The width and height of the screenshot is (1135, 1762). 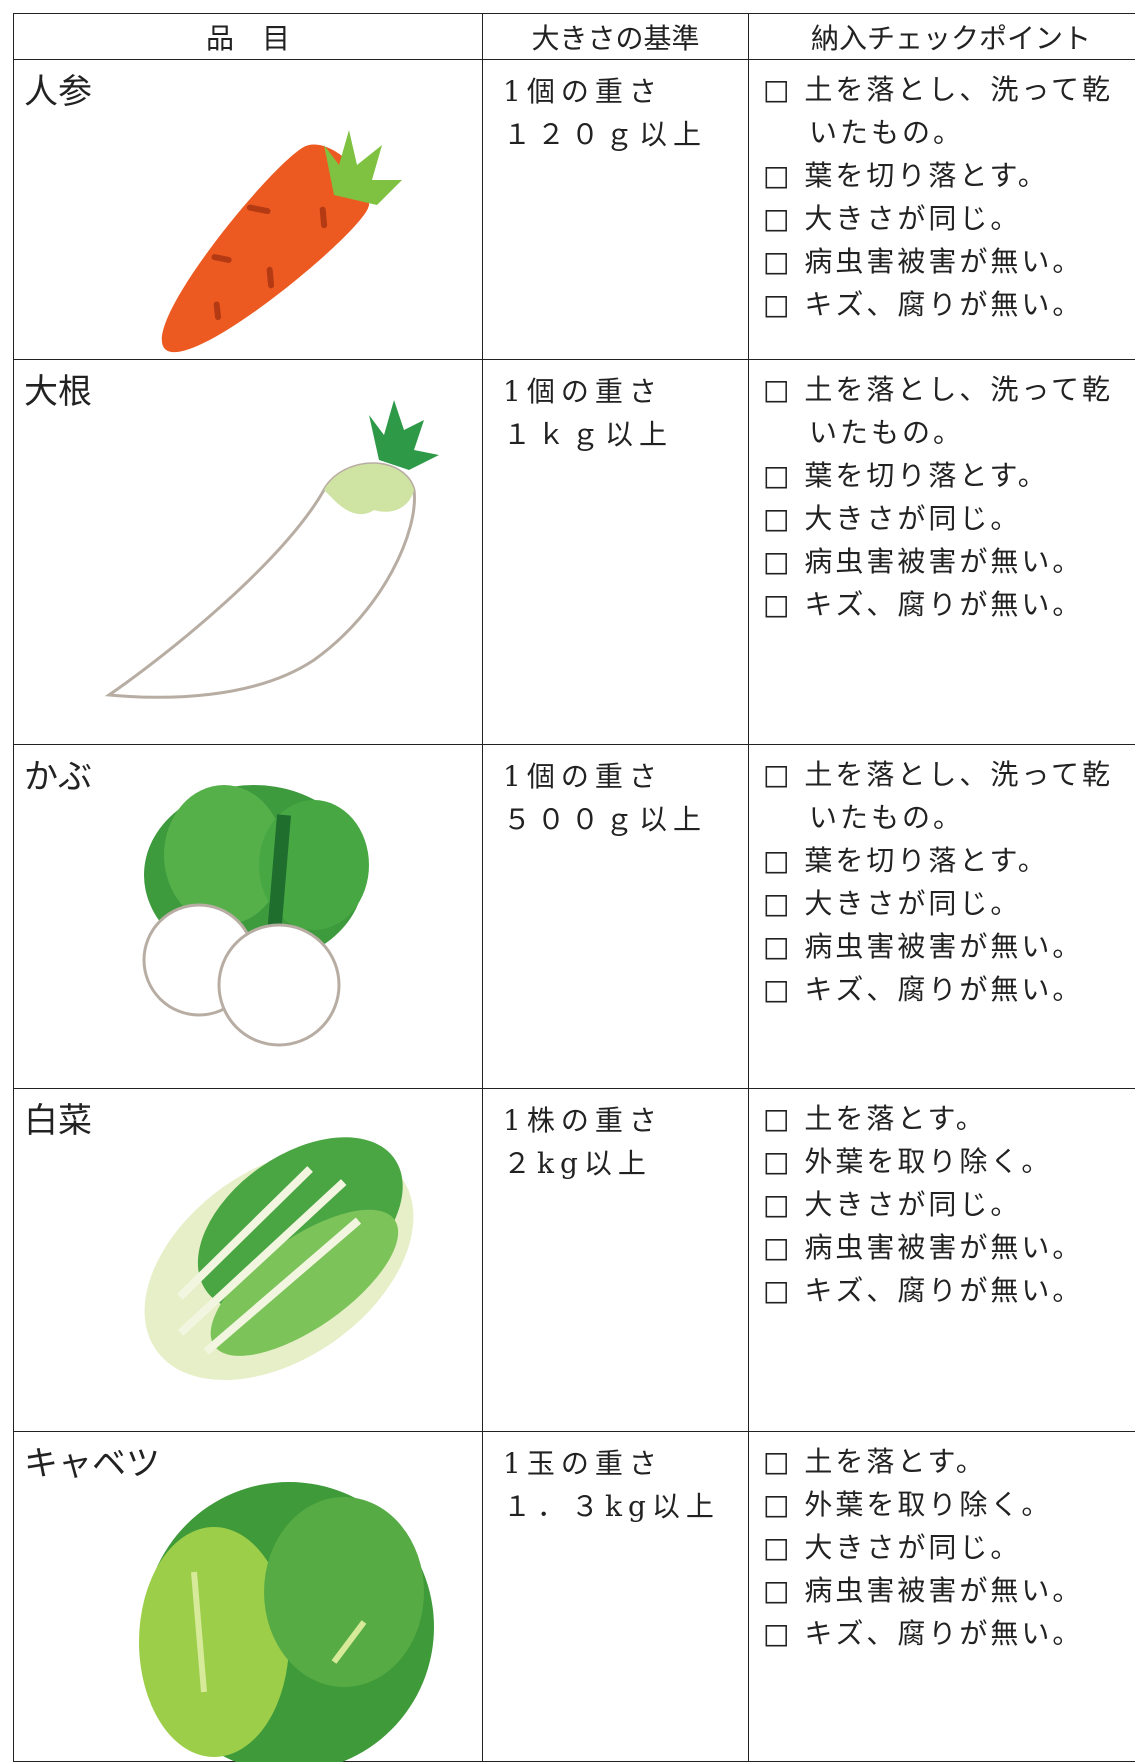 I want to click on item-cell: 白菜, so click(x=248, y=1260).